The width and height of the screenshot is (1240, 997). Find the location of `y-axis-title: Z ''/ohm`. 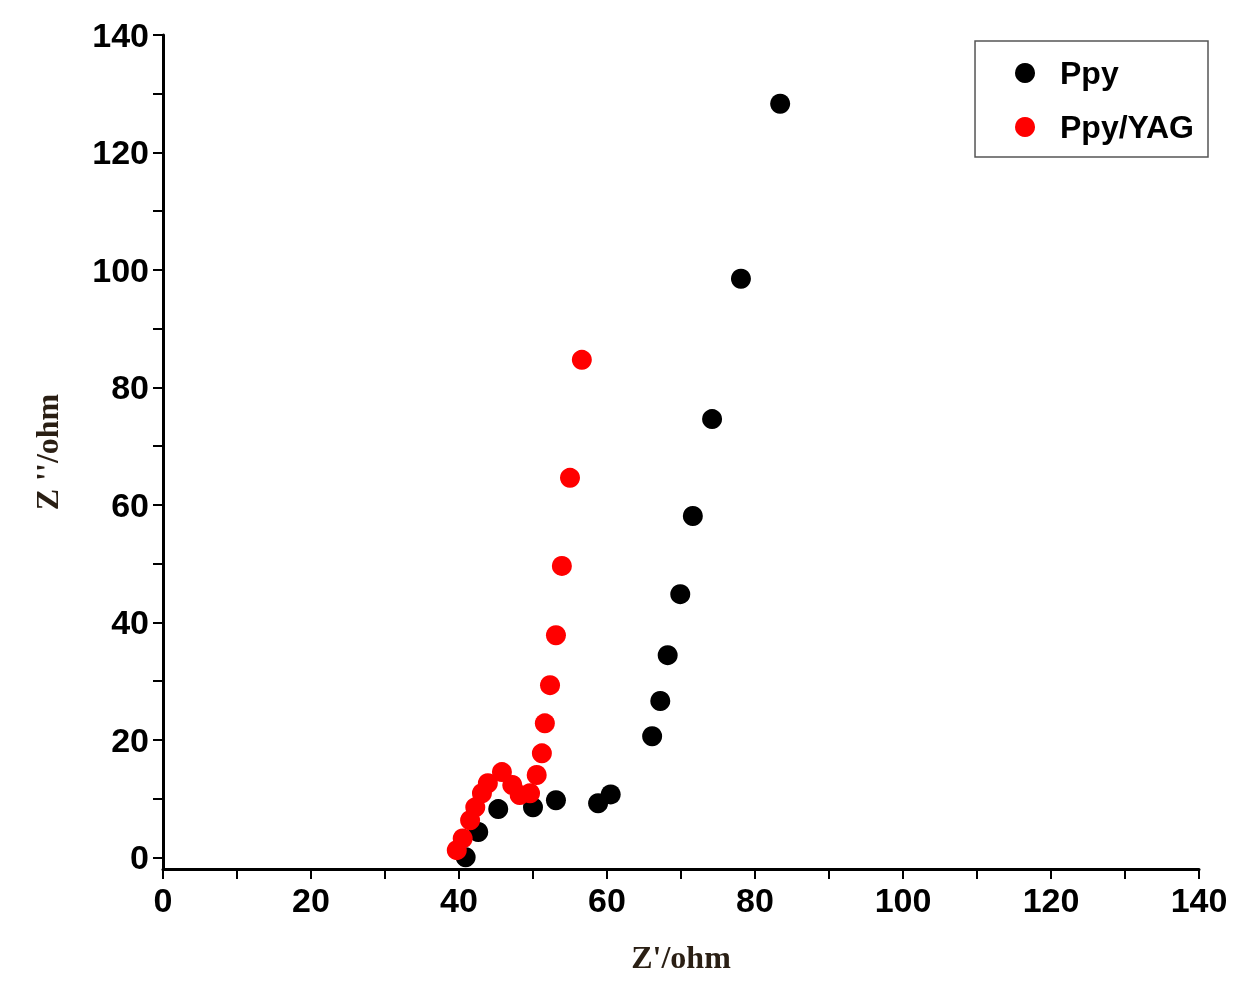

y-axis-title: Z ''/ohm is located at coordinates (47, 452).